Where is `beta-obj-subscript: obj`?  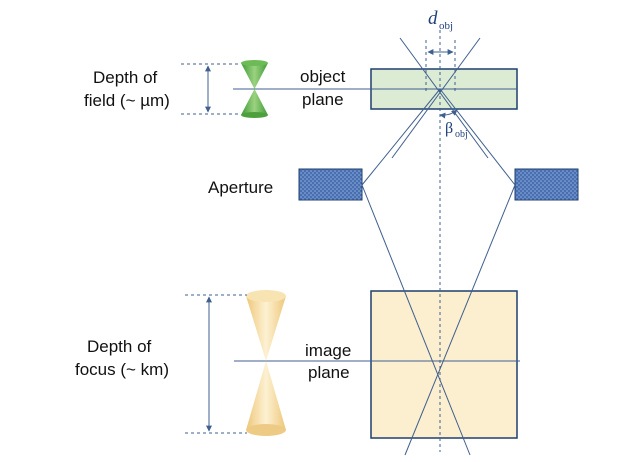 beta-obj-subscript: obj is located at coordinates (461, 134).